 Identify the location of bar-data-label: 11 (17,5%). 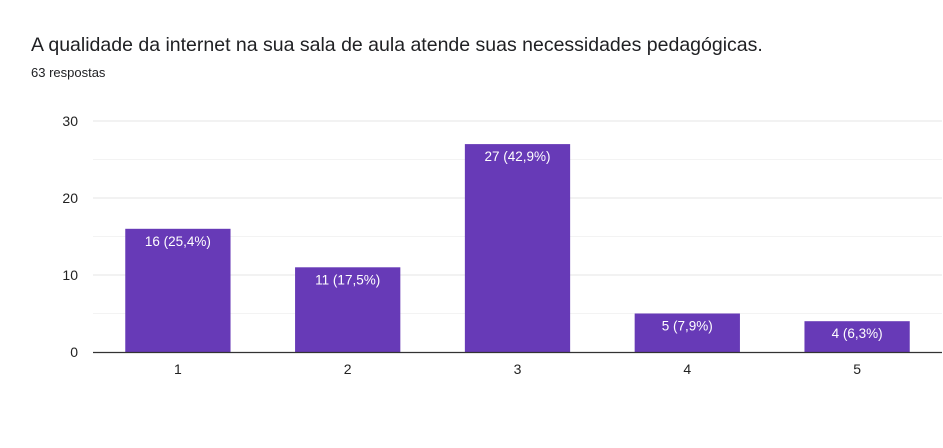
(347, 279).